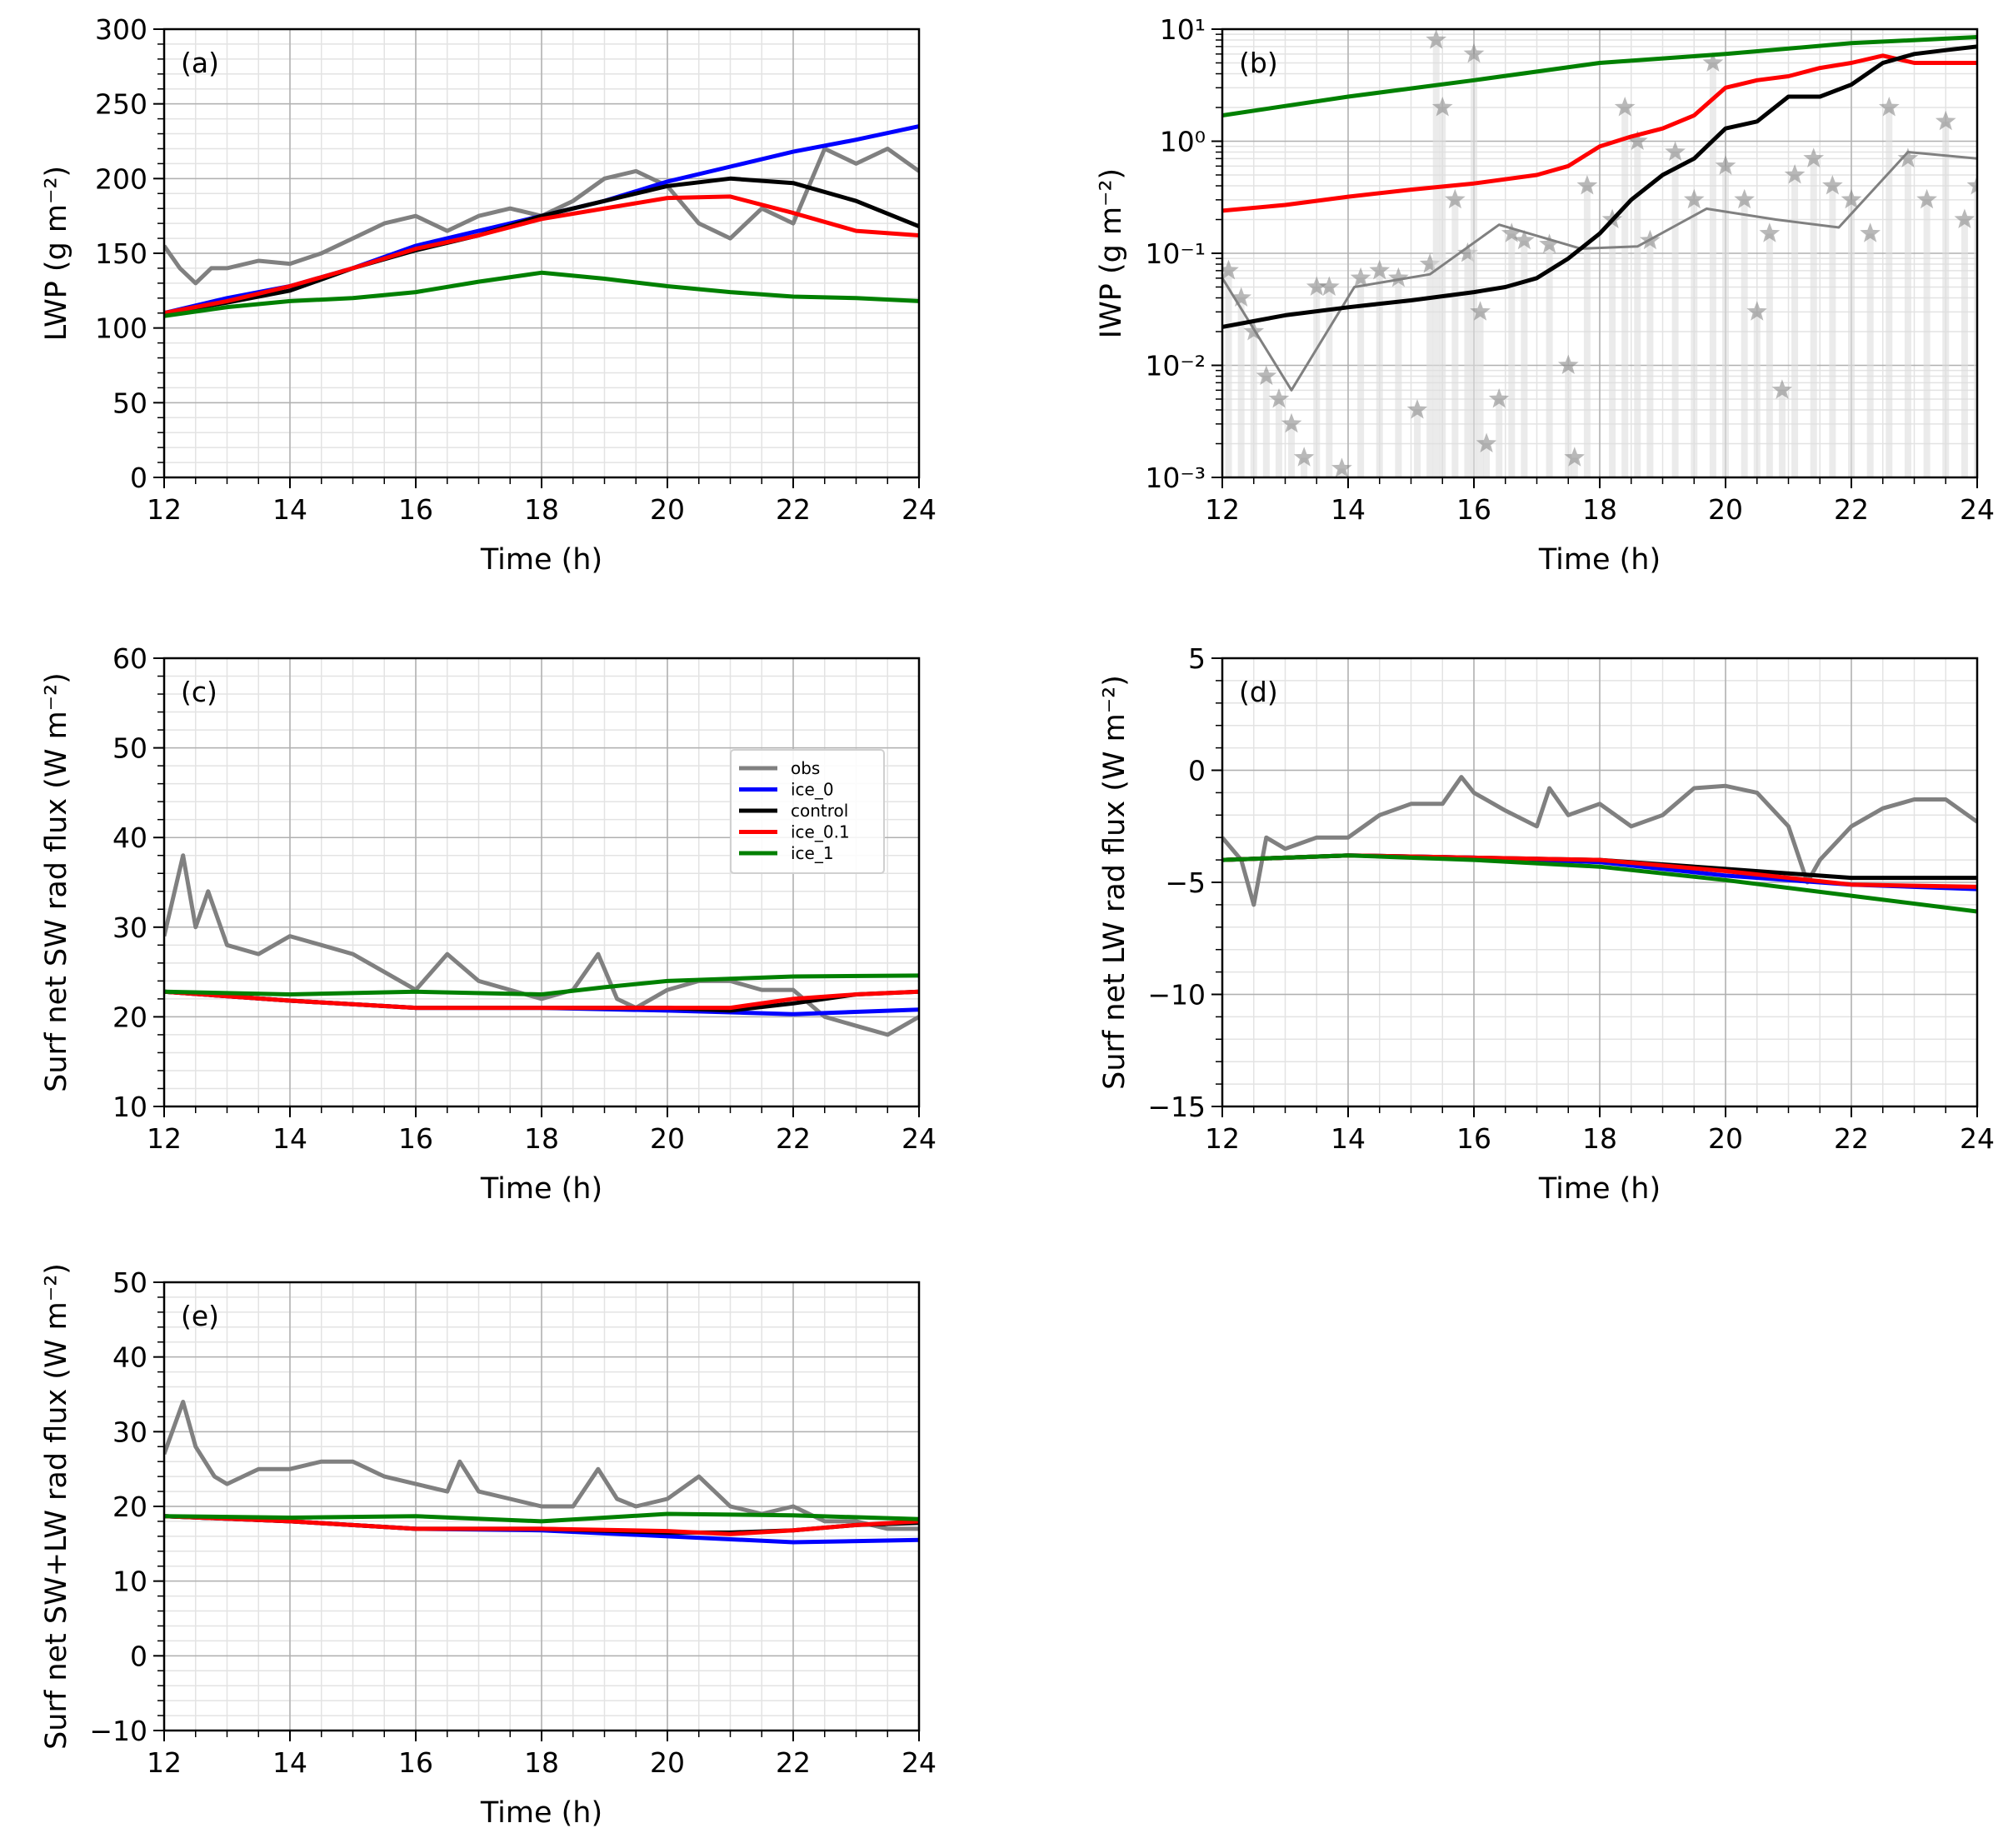  I want to click on y-tick-label: 50, so click(129, 748).